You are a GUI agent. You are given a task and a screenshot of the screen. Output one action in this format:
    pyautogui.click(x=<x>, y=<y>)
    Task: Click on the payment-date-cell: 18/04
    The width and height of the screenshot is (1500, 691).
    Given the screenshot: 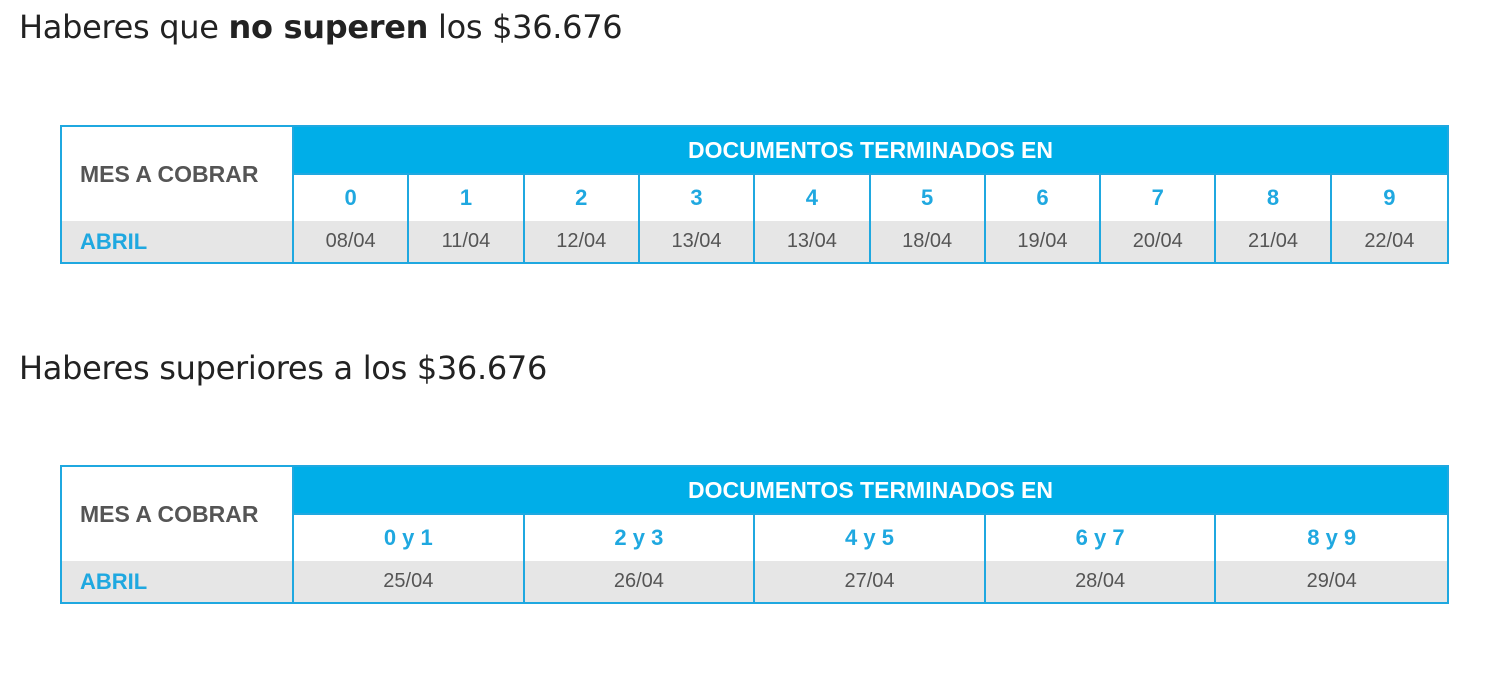 What is the action you would take?
    pyautogui.click(x=928, y=241)
    